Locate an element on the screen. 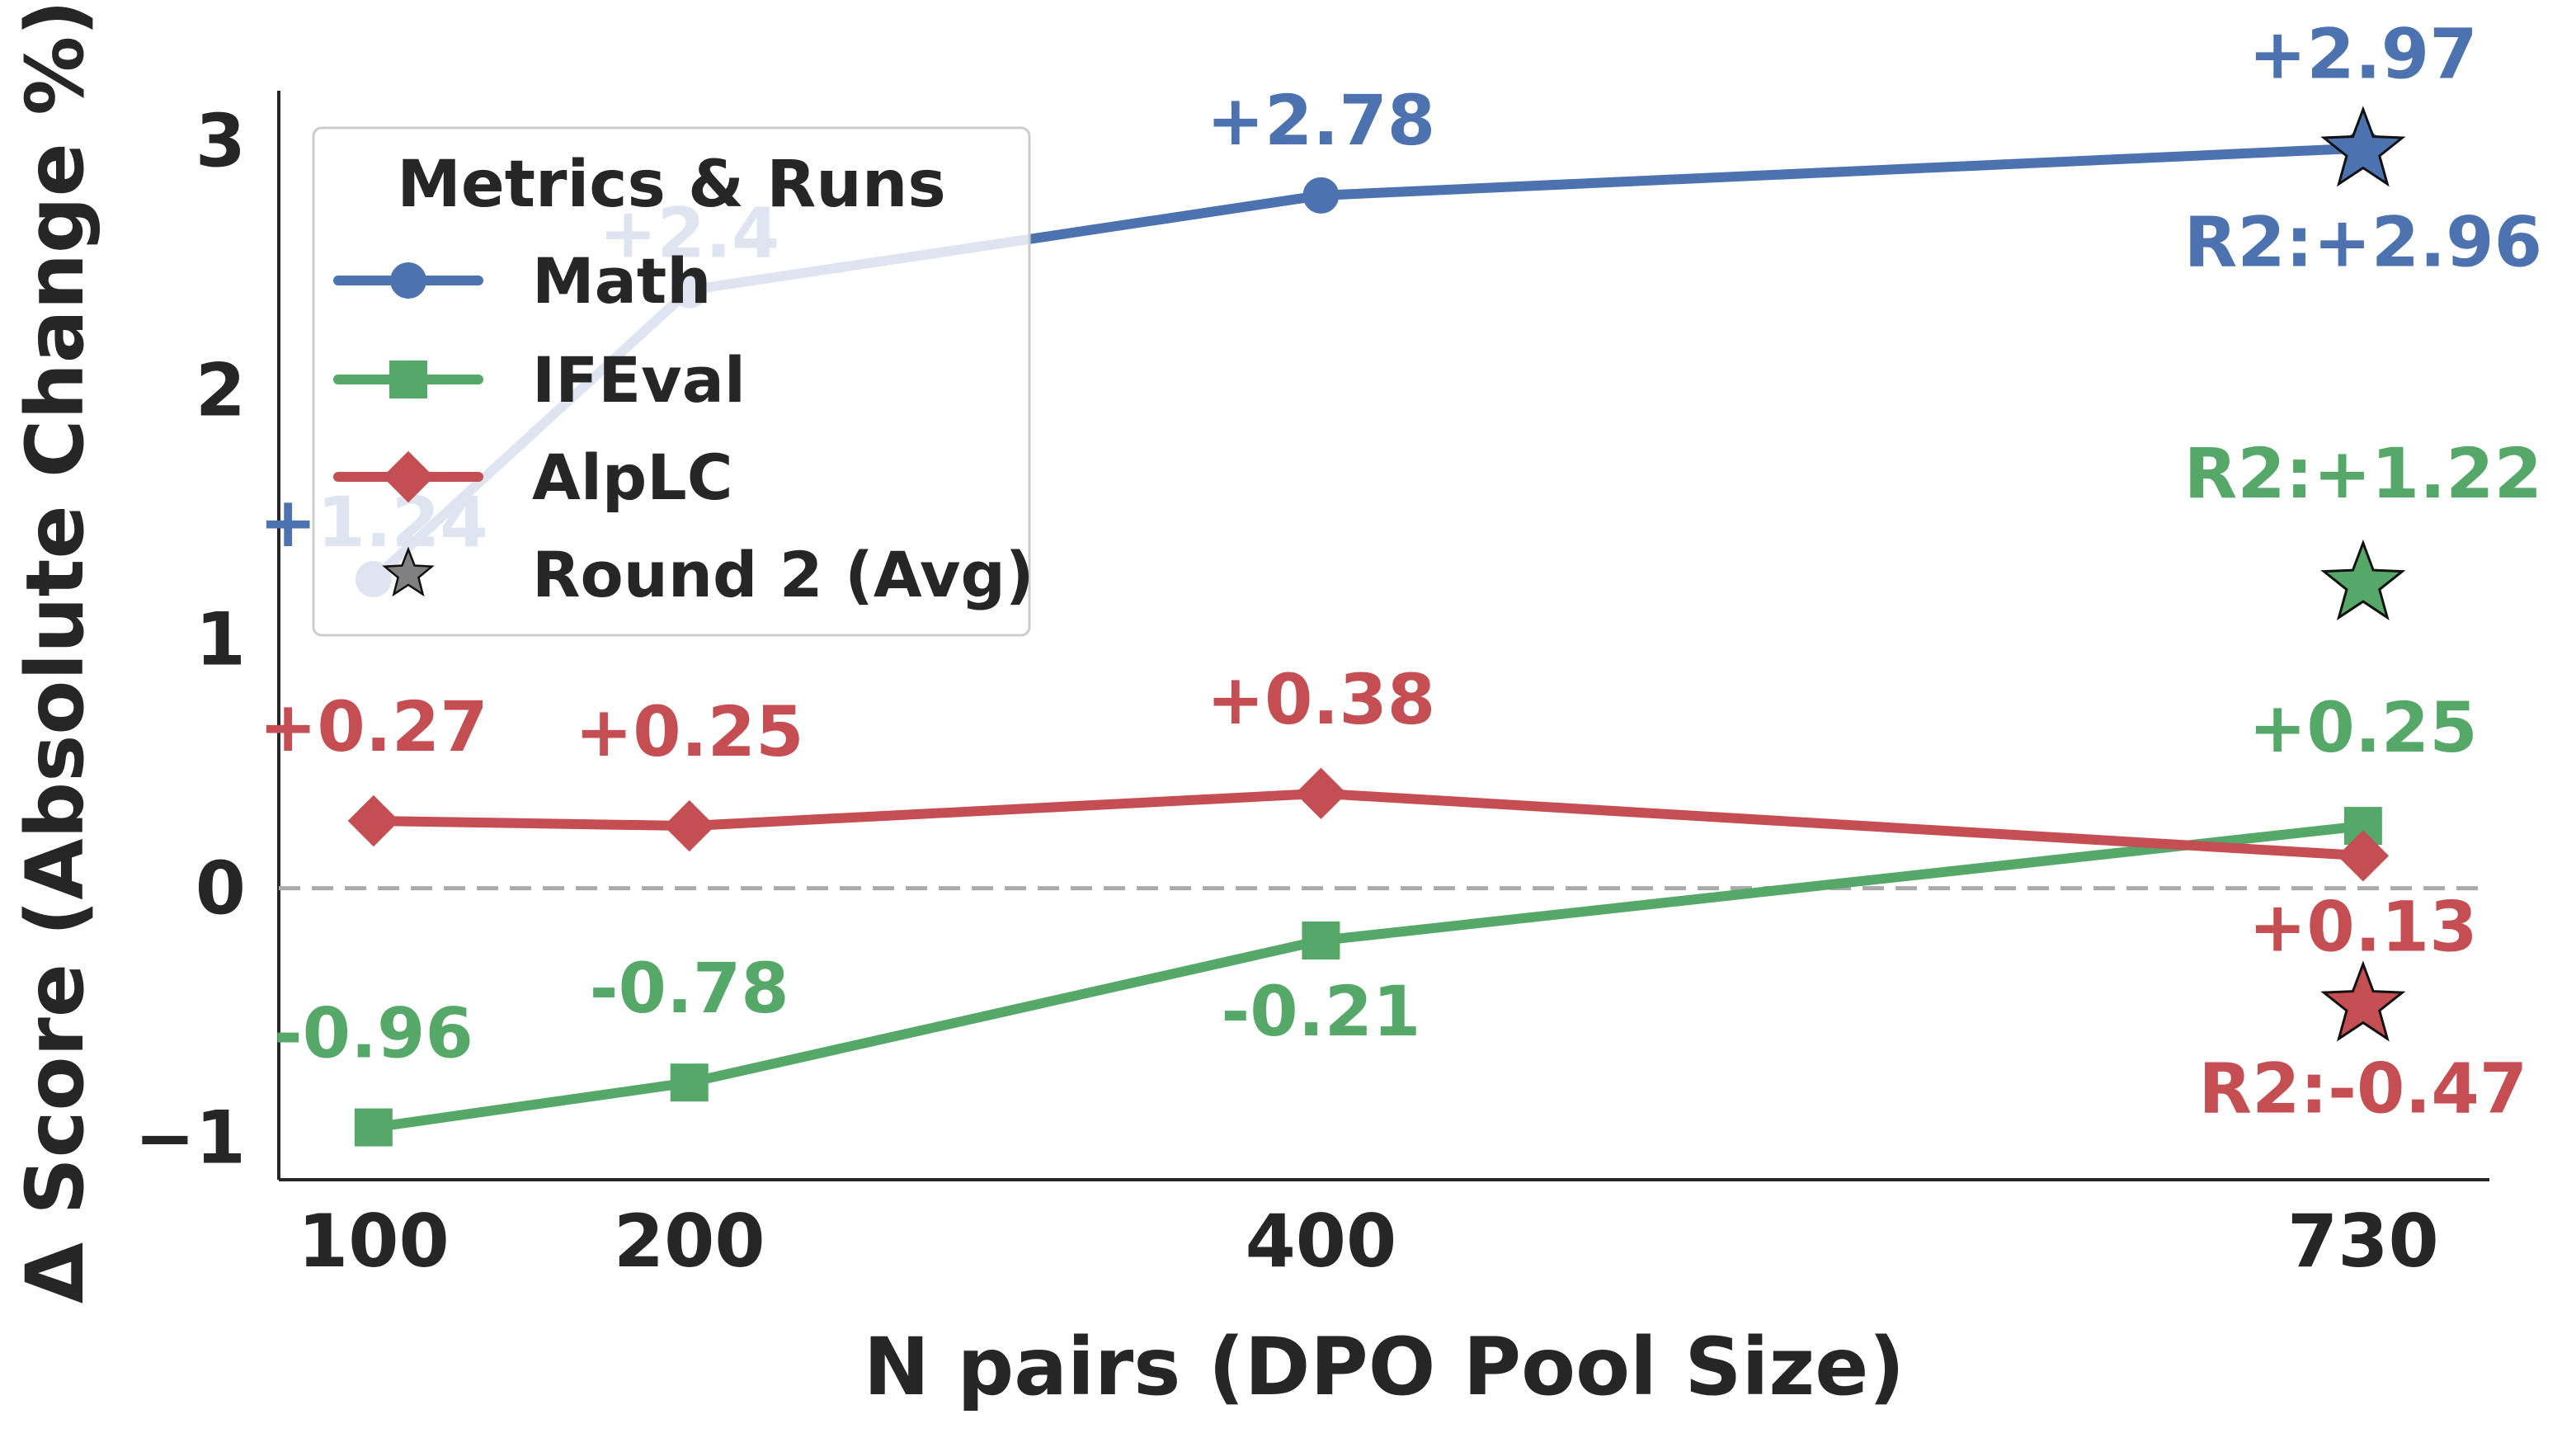 This screenshot has height=1433, width=2576. y-tick-label: −1 is located at coordinates (190, 1138).